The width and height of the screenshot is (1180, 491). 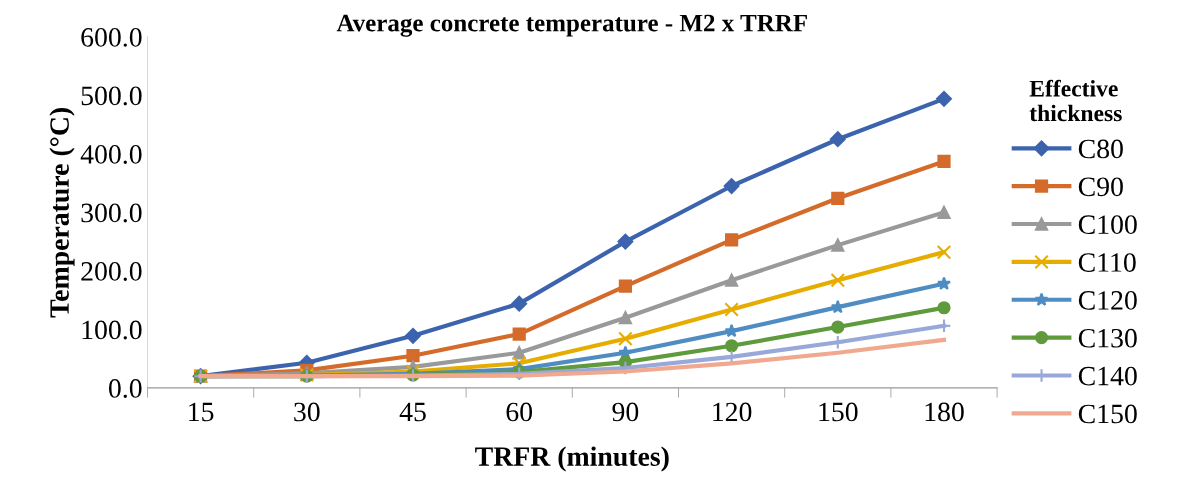 I want to click on x-tick-label: 90, so click(x=625, y=412).